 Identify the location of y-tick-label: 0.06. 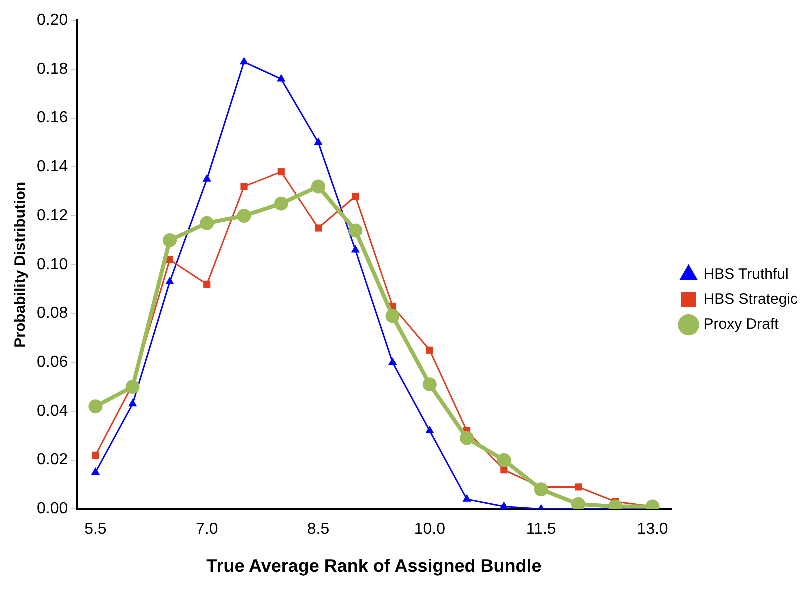
(52, 363).